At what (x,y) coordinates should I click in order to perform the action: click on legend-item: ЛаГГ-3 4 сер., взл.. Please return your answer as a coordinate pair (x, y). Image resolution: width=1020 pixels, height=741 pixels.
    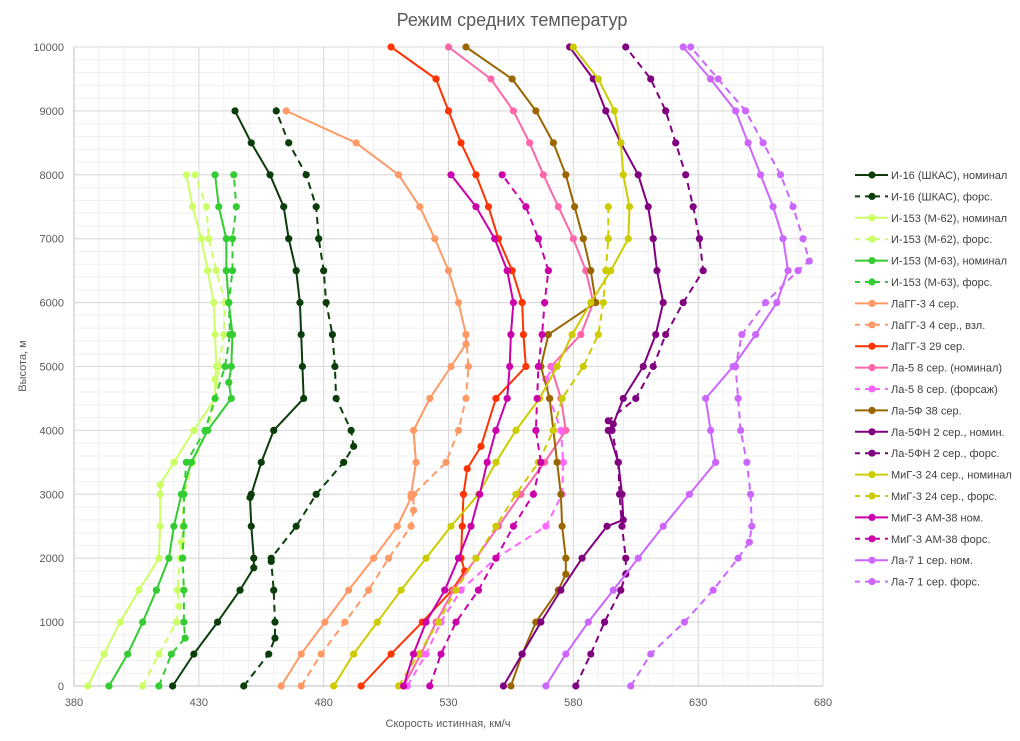
    Looking at the image, I should click on (920, 326).